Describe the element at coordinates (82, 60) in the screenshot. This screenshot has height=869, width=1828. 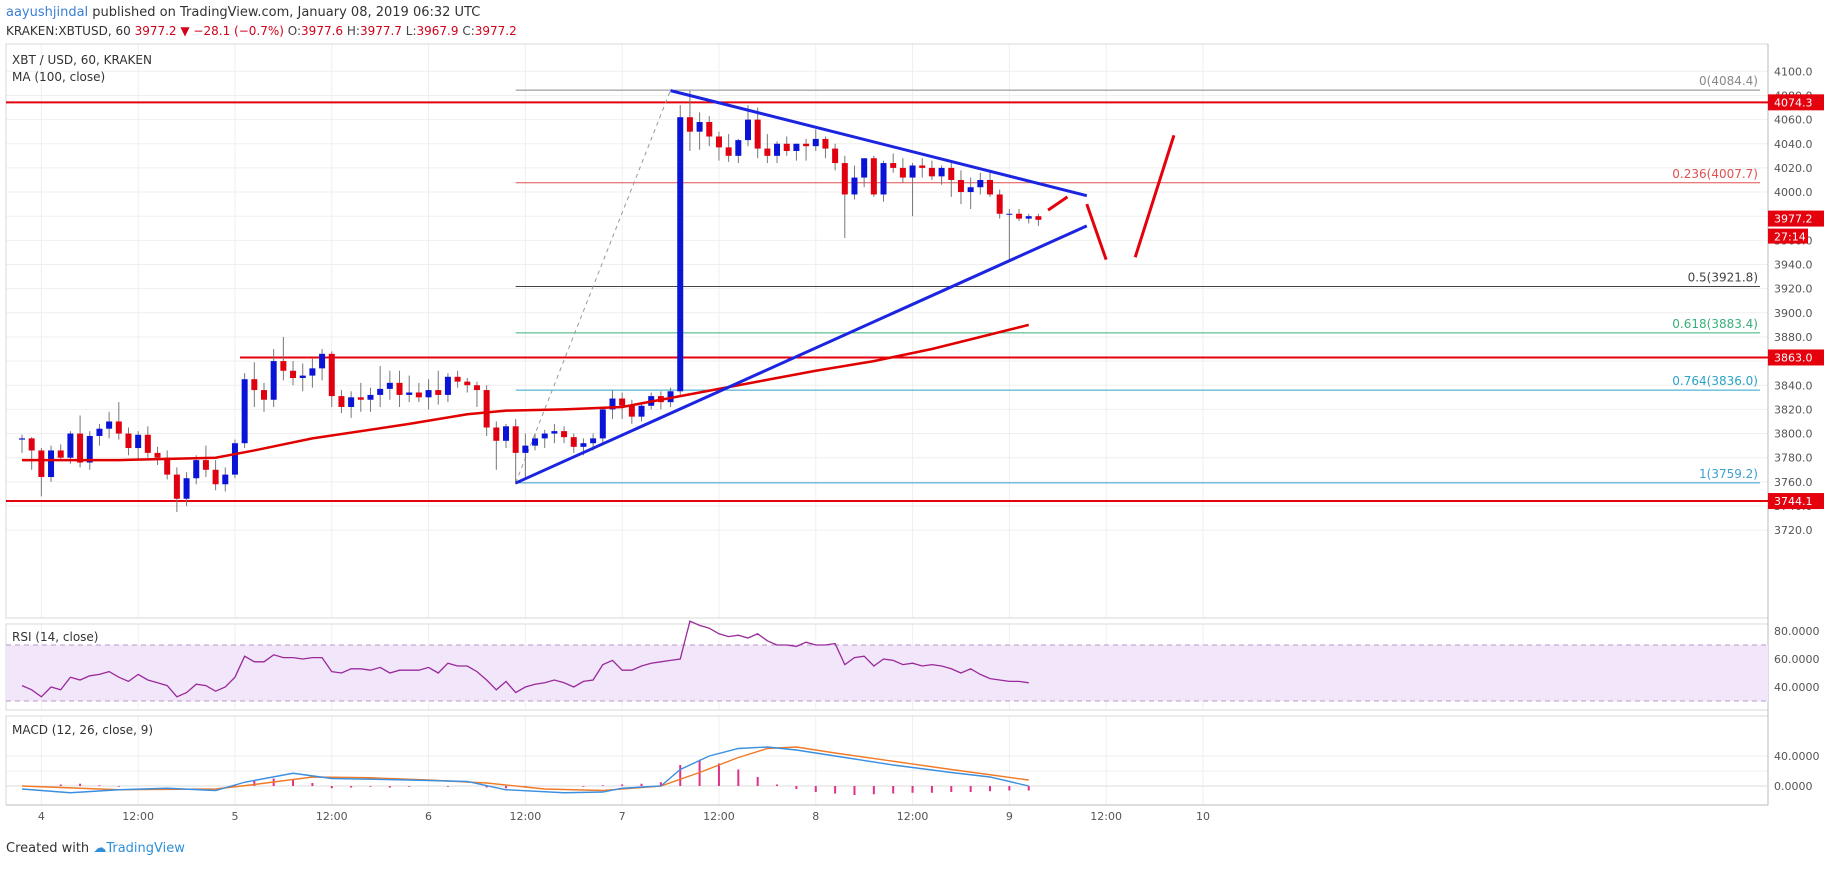
I see `chart-title: XBT / USD, 60, KRAKEN` at that location.